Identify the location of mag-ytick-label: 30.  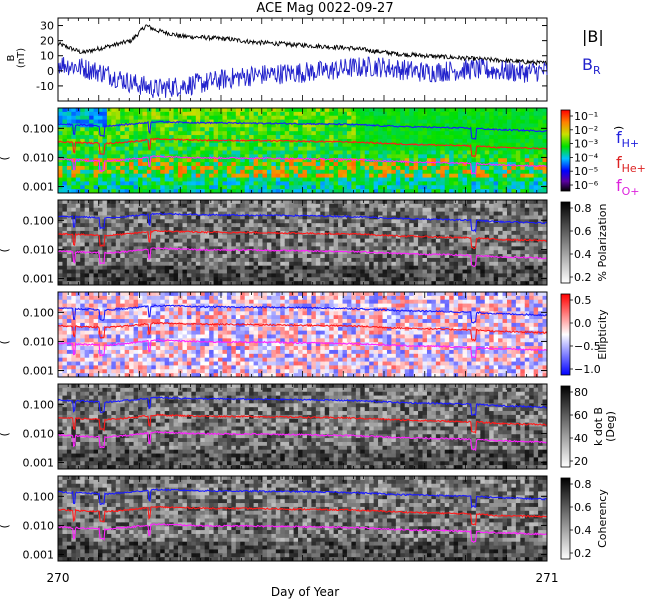
(47, 26).